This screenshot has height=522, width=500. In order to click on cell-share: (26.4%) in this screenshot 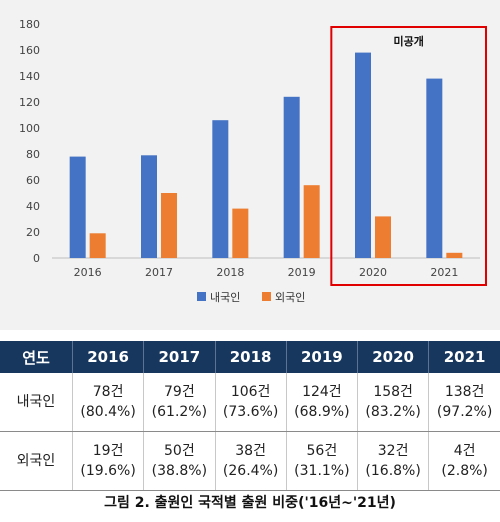, I will do `click(250, 471)`.